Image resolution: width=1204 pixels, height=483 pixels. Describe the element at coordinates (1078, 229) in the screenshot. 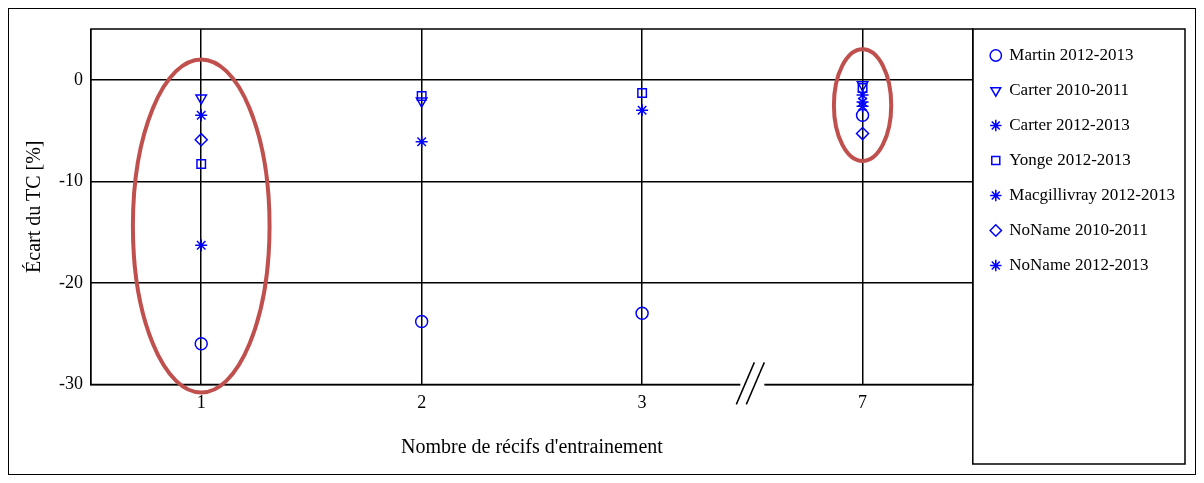

I see `legend-label: NoName 2010-2011` at that location.